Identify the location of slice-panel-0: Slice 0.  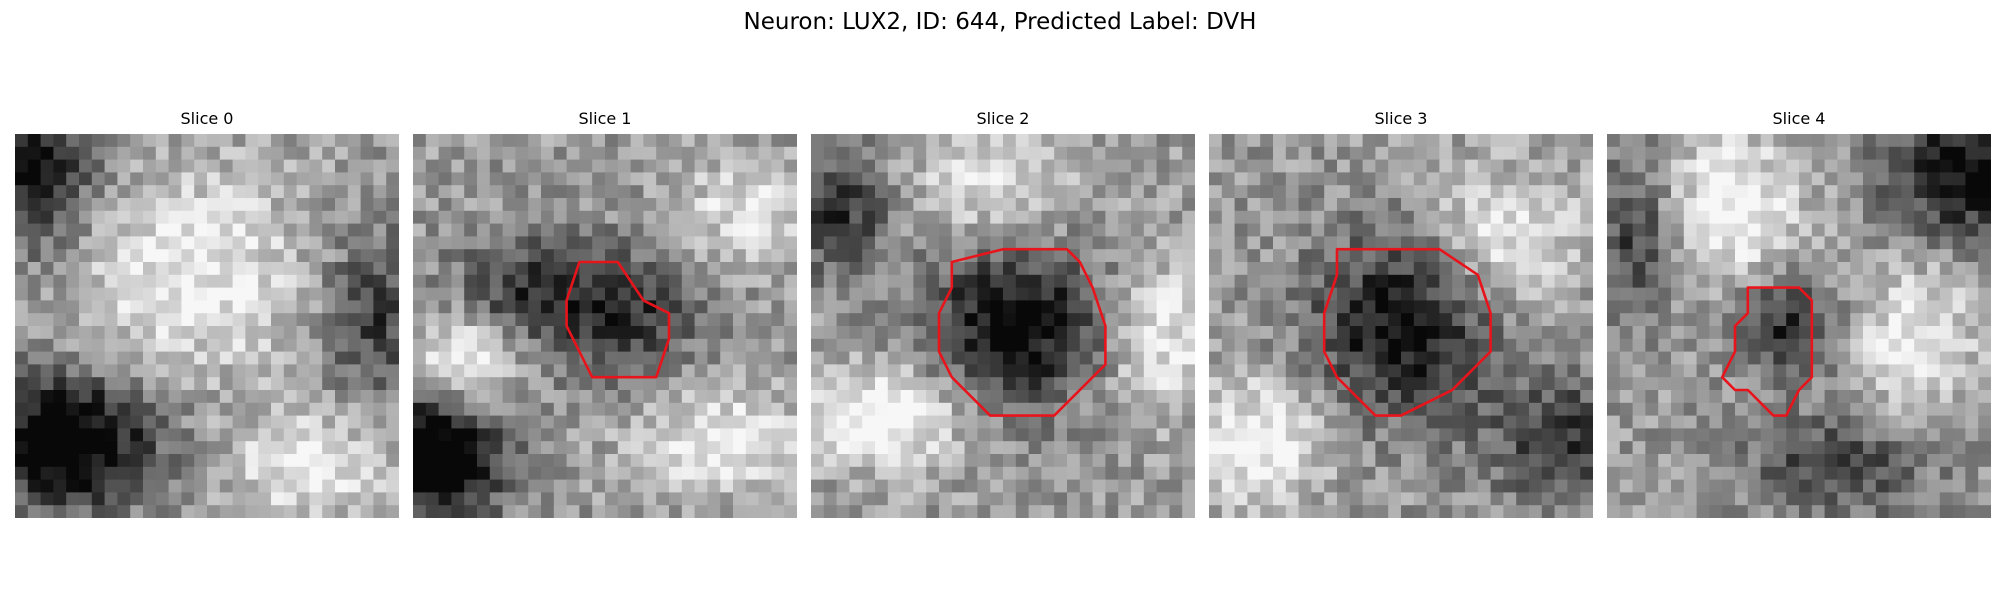
(207, 317).